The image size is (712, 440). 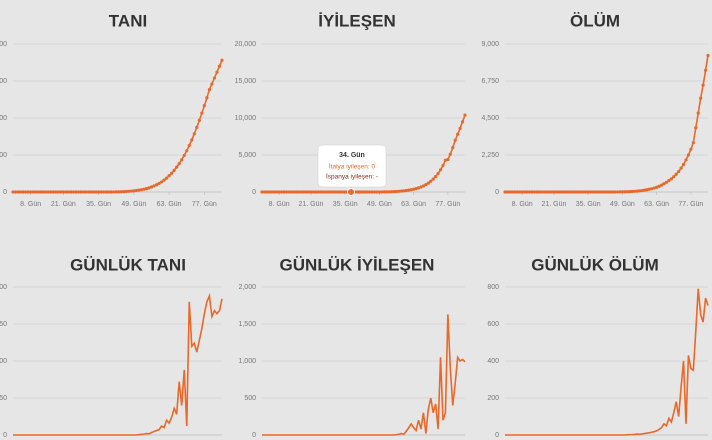 What do you see at coordinates (352, 155) in the screenshot?
I see `tooltip-title: 34. Gün` at bounding box center [352, 155].